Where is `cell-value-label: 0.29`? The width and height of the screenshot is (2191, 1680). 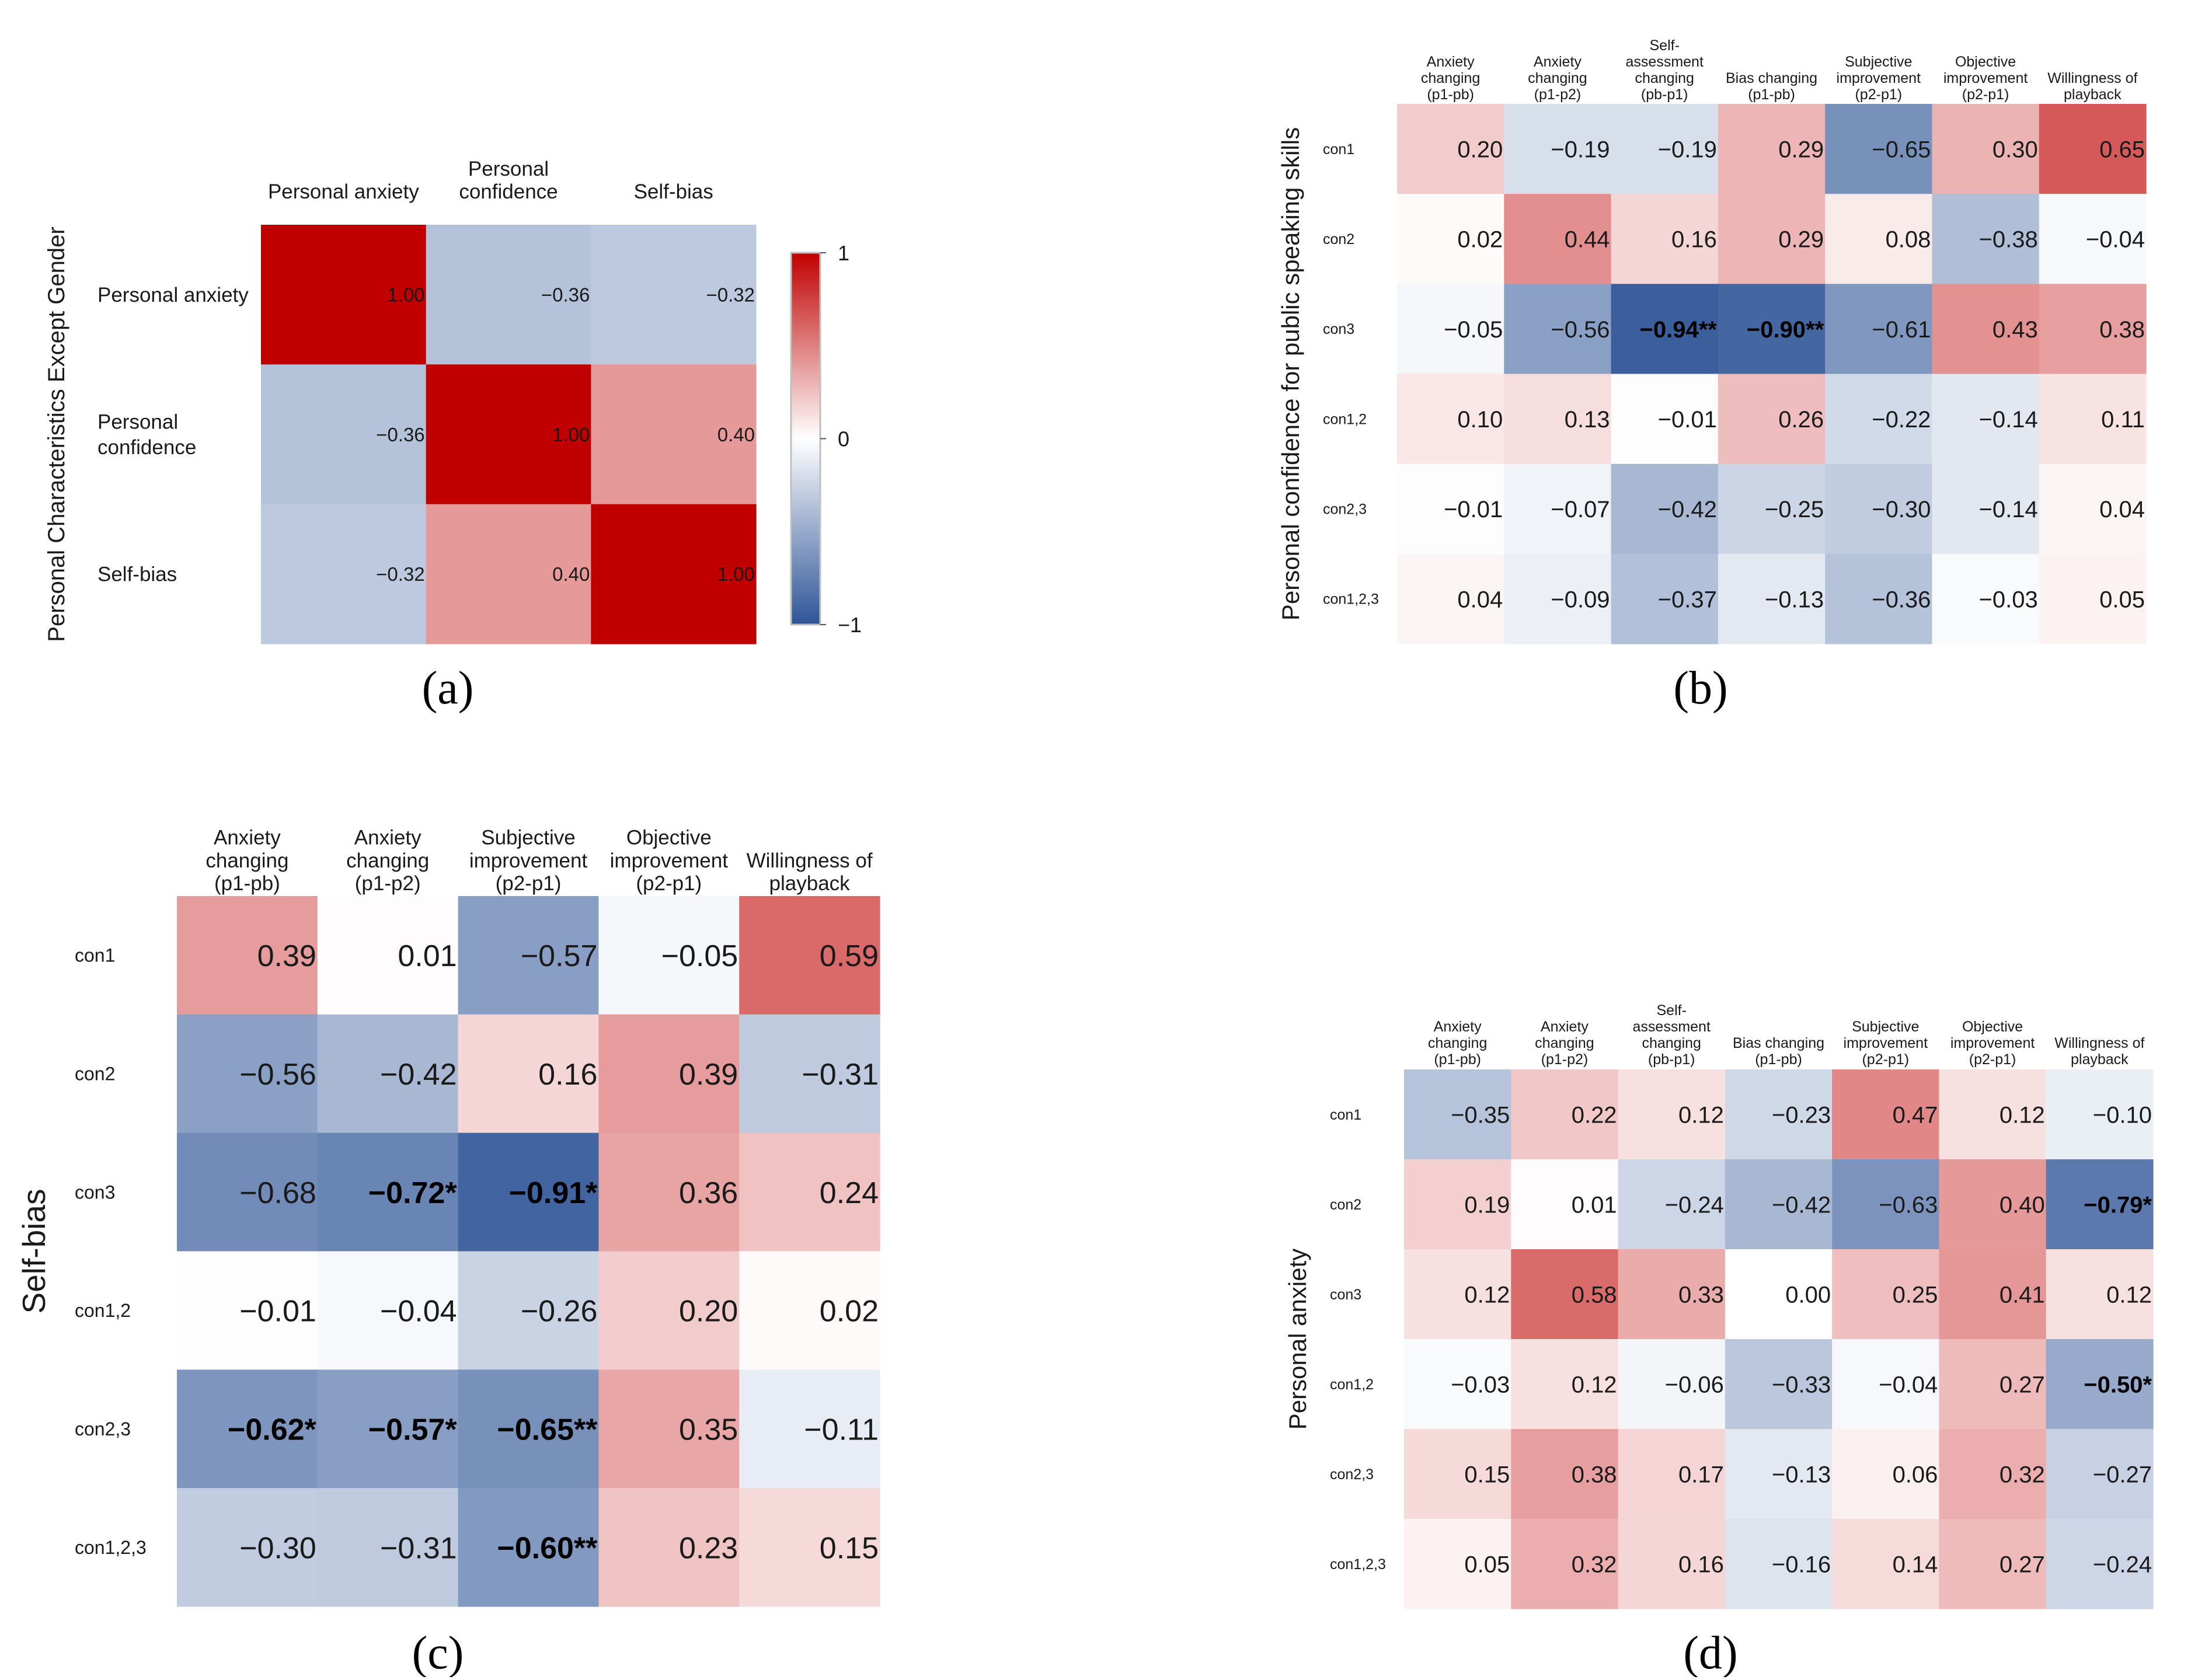
cell-value-label: 0.29 is located at coordinates (1801, 149).